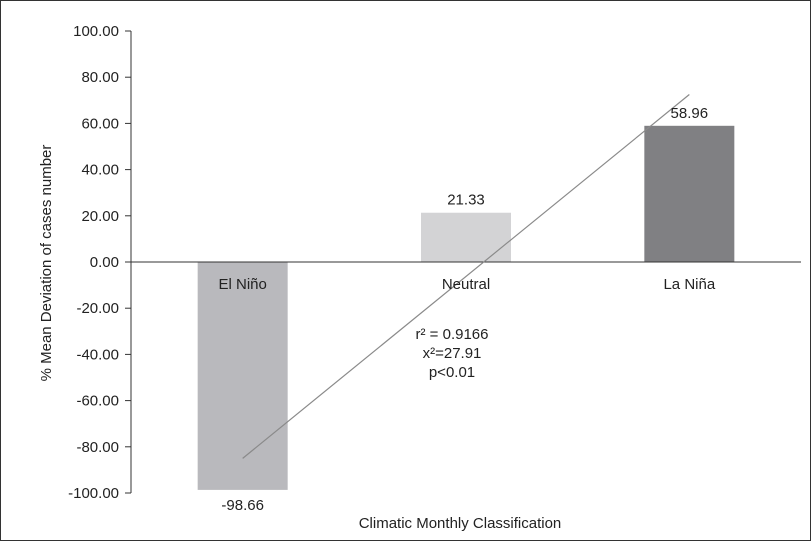 The height and width of the screenshot is (545, 811). Describe the element at coordinates (242, 284) in the screenshot. I see `category-label: El Niño` at that location.